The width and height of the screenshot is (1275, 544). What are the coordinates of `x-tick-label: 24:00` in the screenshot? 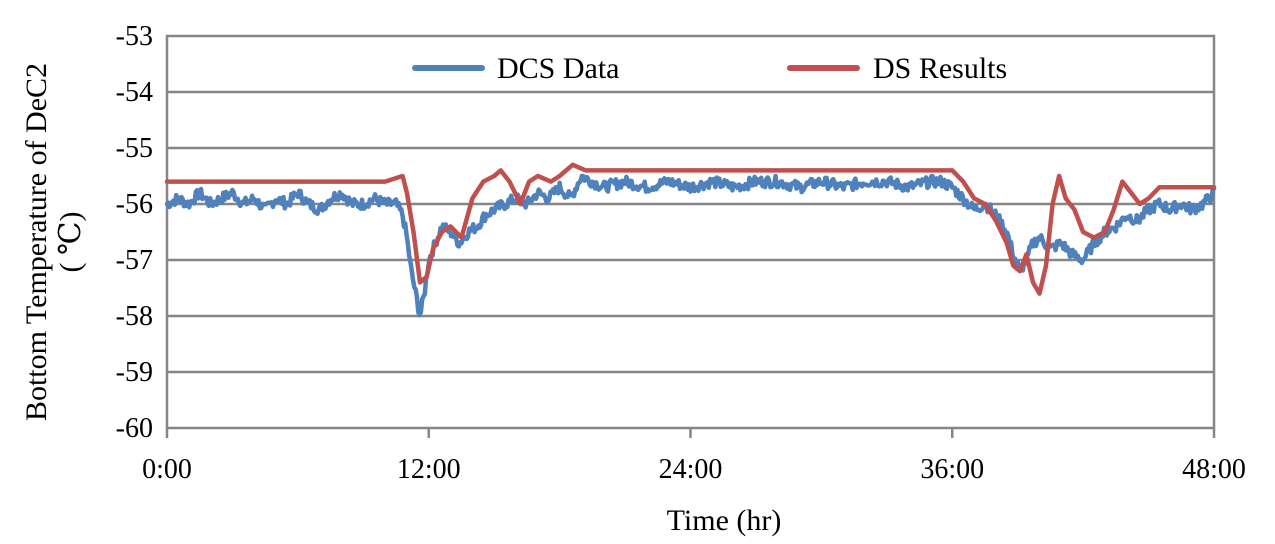 It's located at (691, 469).